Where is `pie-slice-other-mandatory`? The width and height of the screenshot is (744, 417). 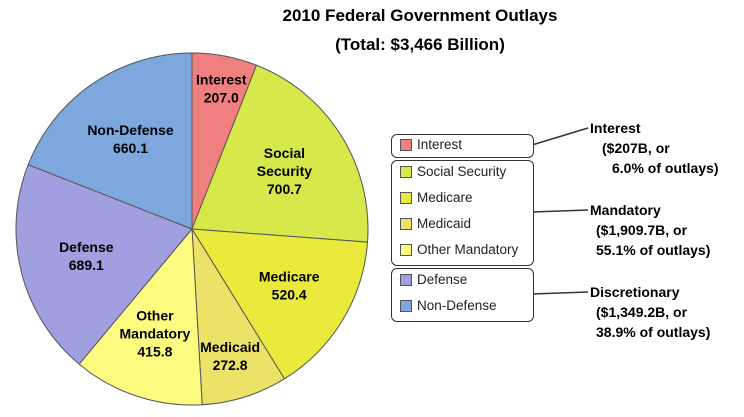
pie-slice-other-mandatory is located at coordinates (140, 316).